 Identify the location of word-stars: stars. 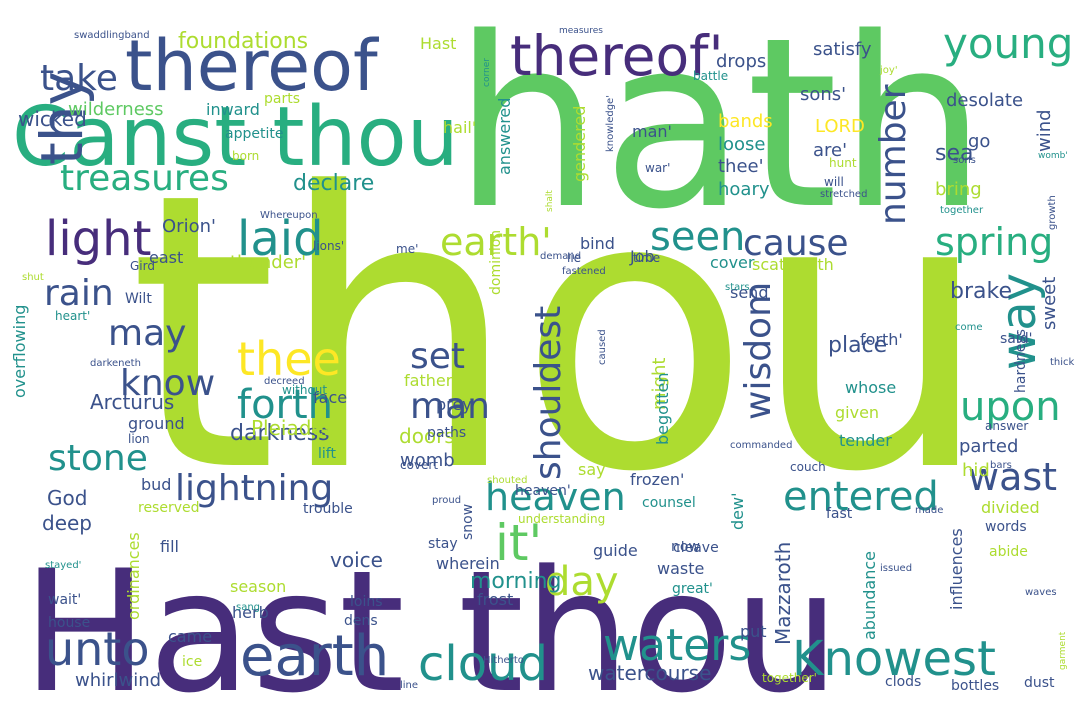
(737, 287).